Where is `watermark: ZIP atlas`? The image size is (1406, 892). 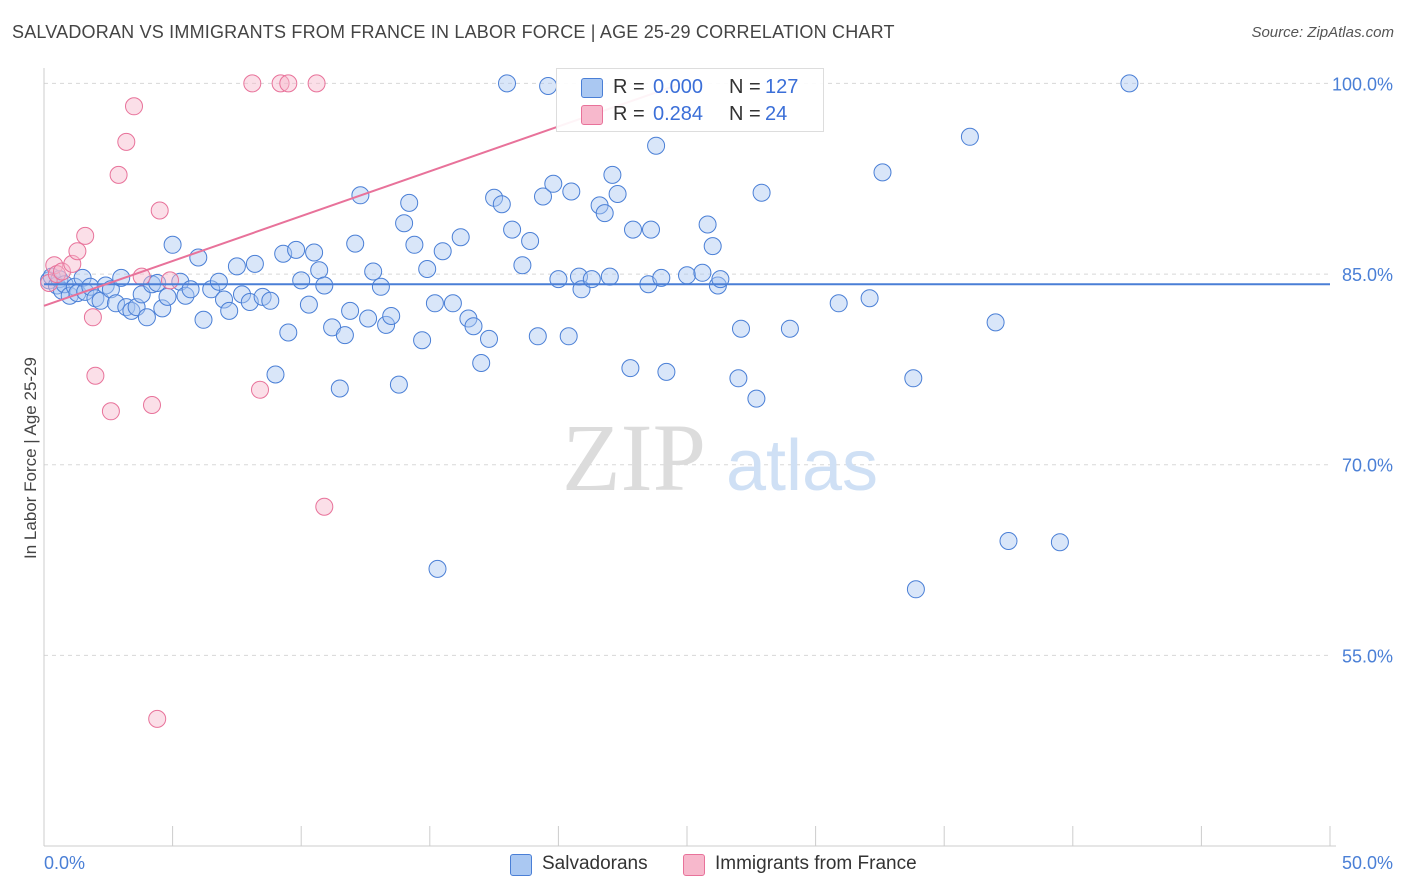
watermark: ZIP atlas is located at coordinates (720, 457).